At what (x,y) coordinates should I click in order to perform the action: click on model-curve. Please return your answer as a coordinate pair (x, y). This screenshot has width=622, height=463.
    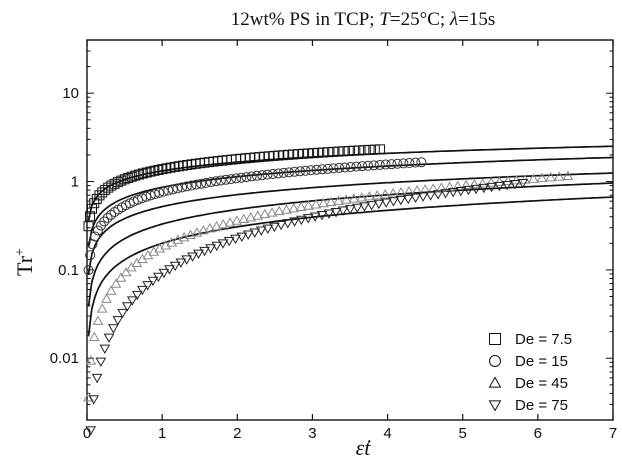
    Looking at the image, I should click on (350, 183).